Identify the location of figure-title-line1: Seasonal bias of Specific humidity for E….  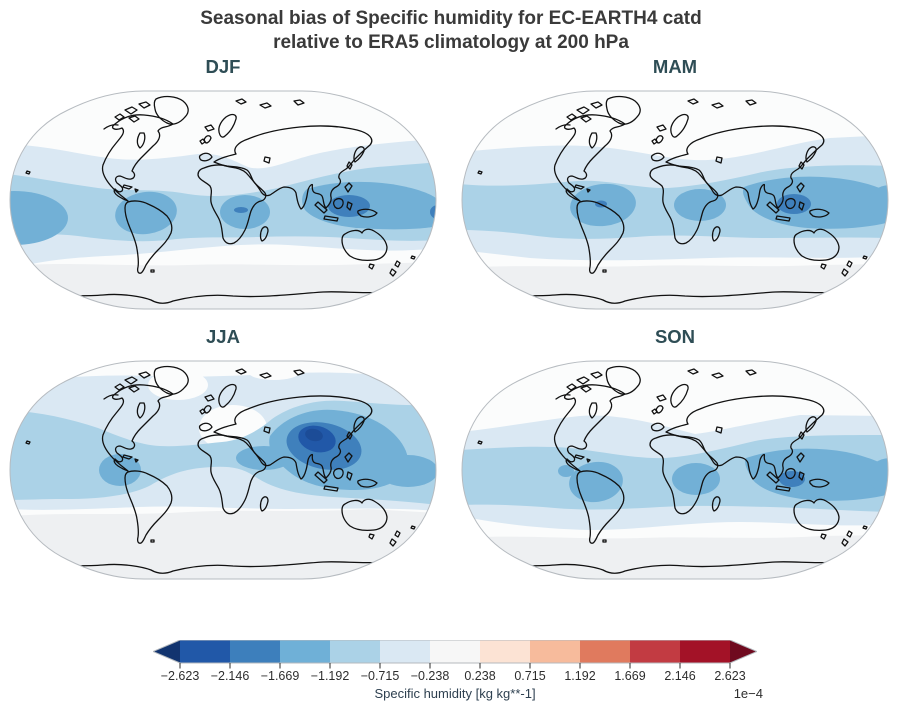
(451, 18).